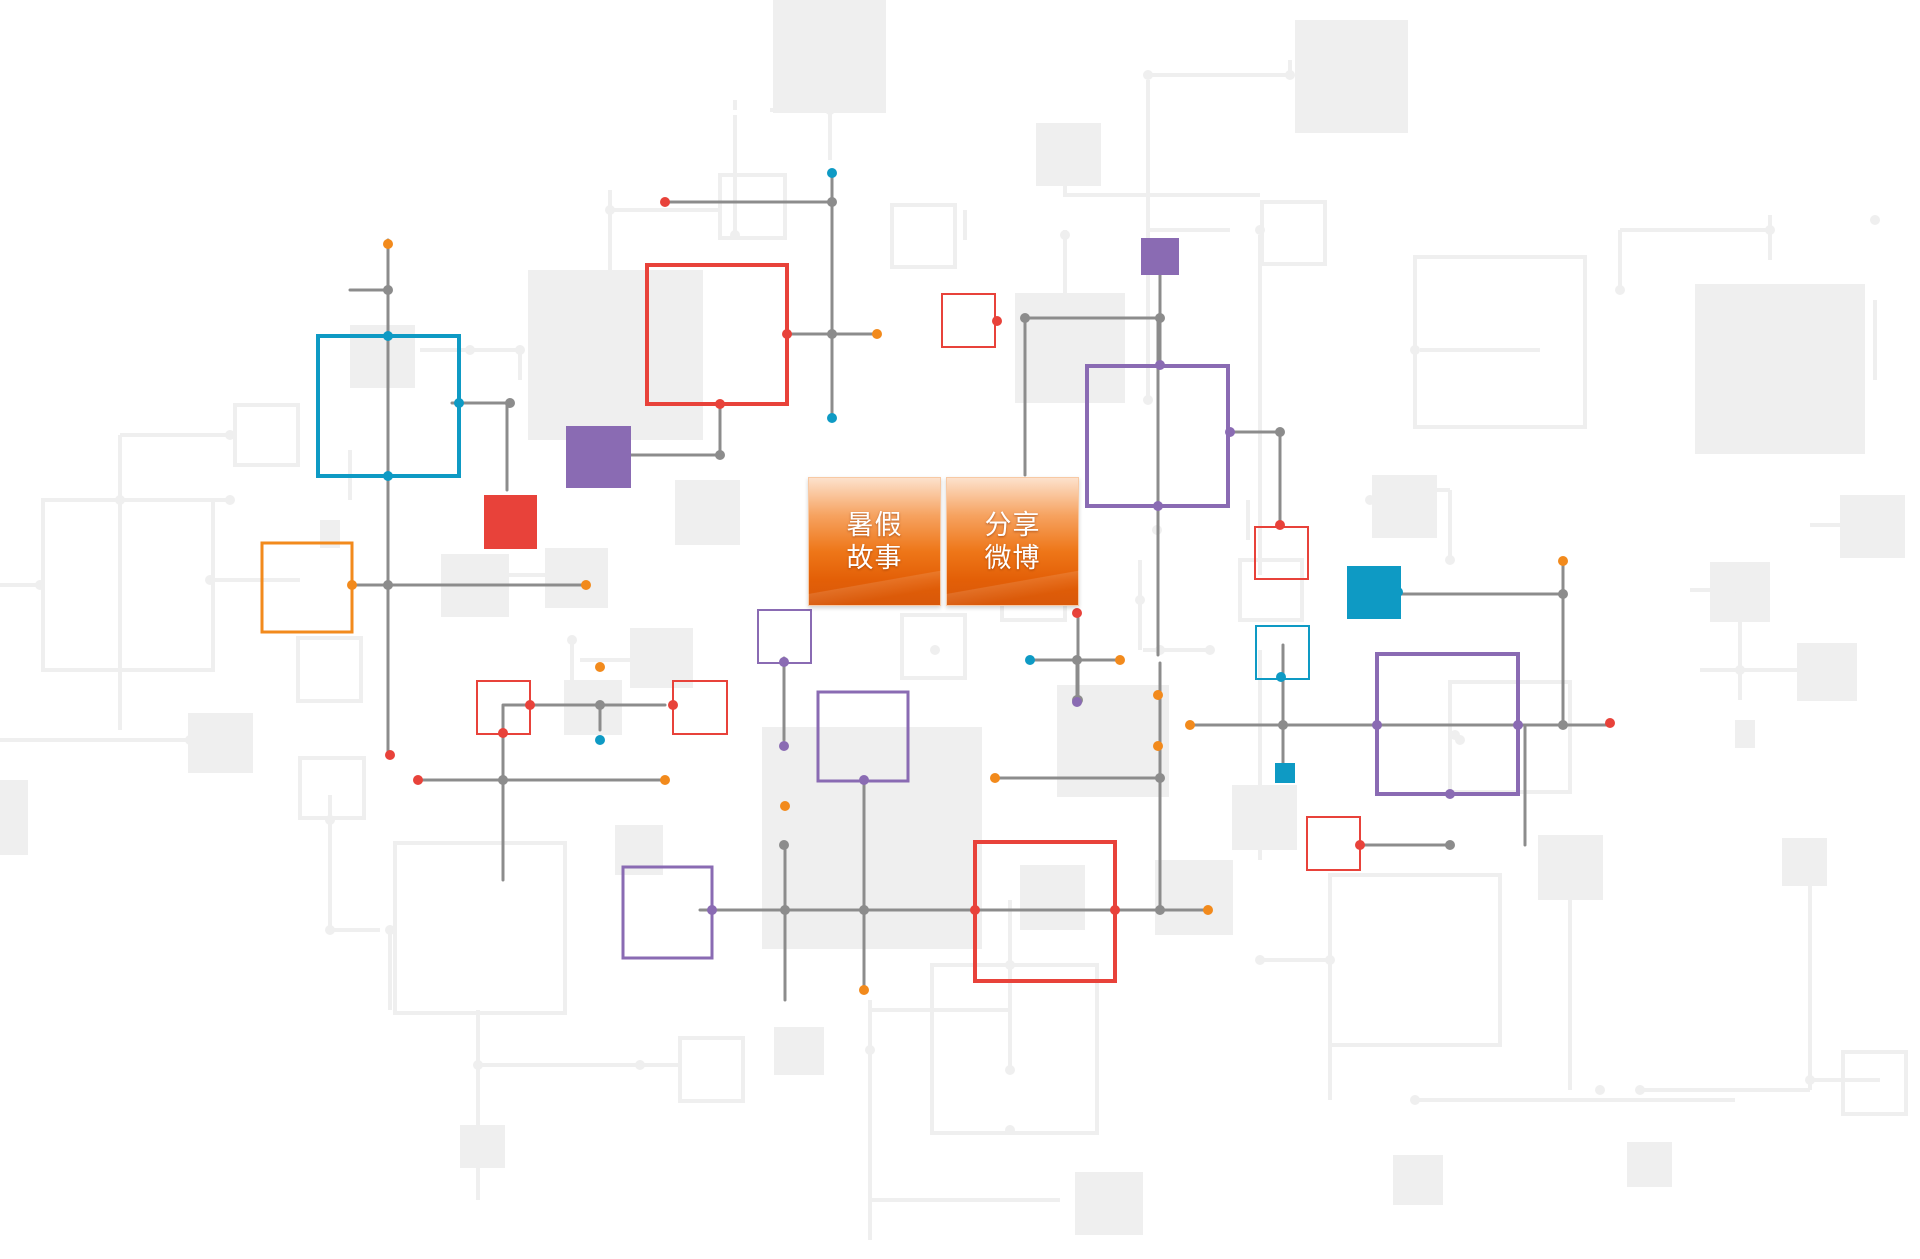 Image resolution: width=1920 pixels, height=1259 pixels. I want to click on summer-story-label-line1: 暑假, so click(874, 525).